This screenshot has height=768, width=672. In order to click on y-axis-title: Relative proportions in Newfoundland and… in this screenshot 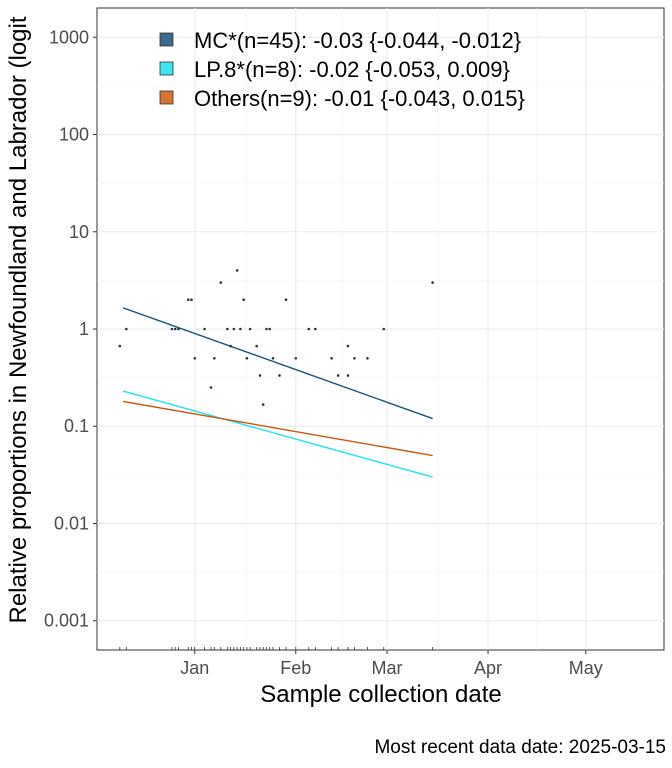, I will do `click(18, 319)`.